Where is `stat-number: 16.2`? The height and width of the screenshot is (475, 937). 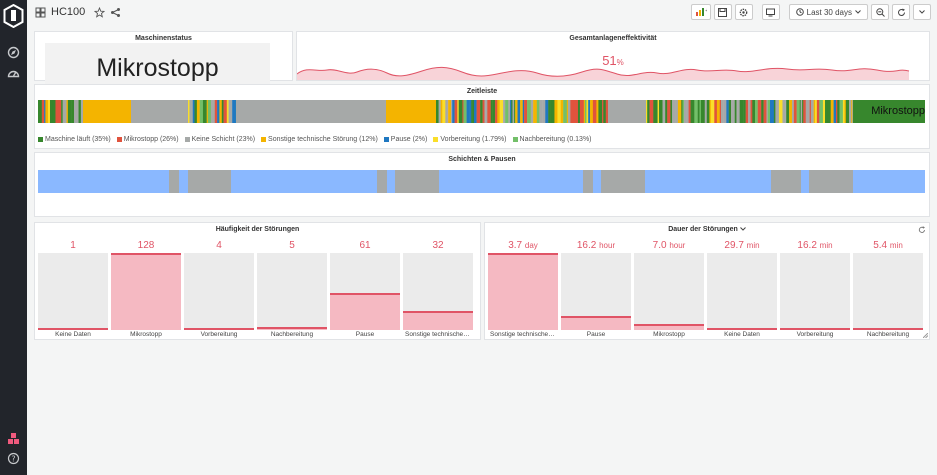 stat-number: 16.2 is located at coordinates (807, 245).